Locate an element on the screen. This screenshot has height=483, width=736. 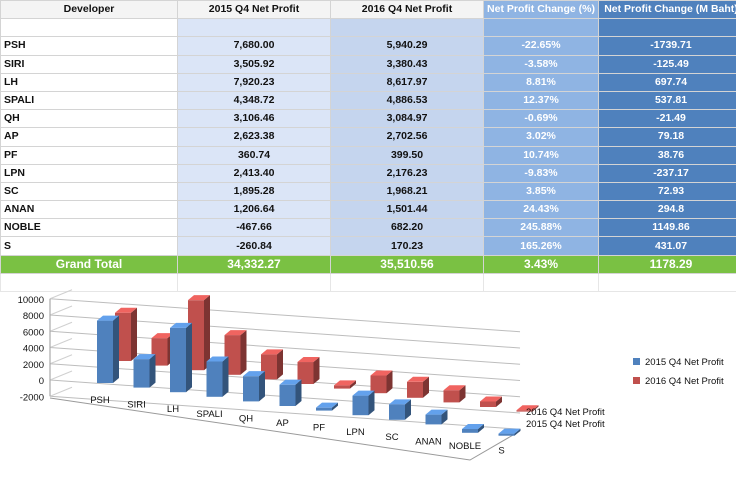
bar-2016-pf-side is located at coordinates (353, 384).